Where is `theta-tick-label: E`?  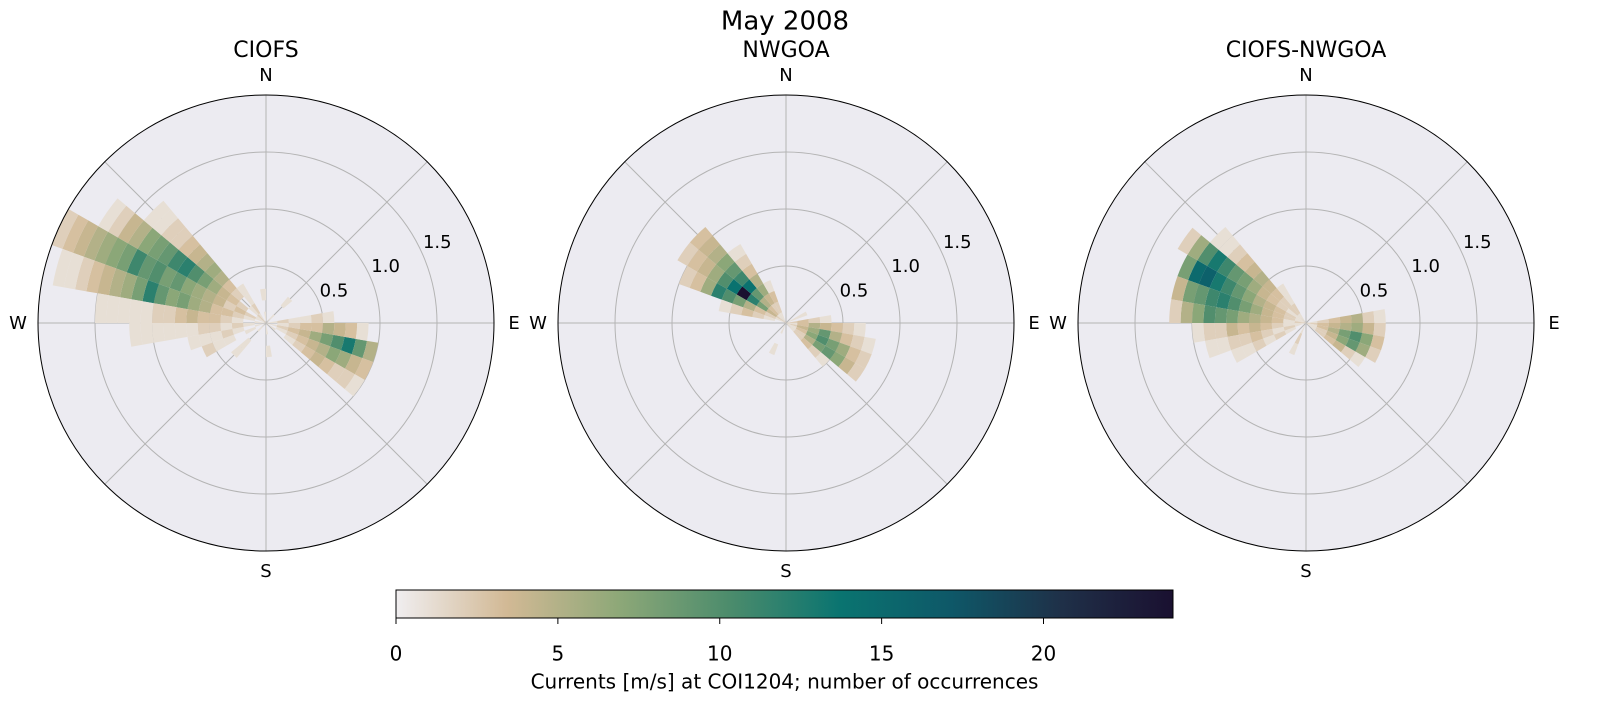
theta-tick-label: E is located at coordinates (1553, 323).